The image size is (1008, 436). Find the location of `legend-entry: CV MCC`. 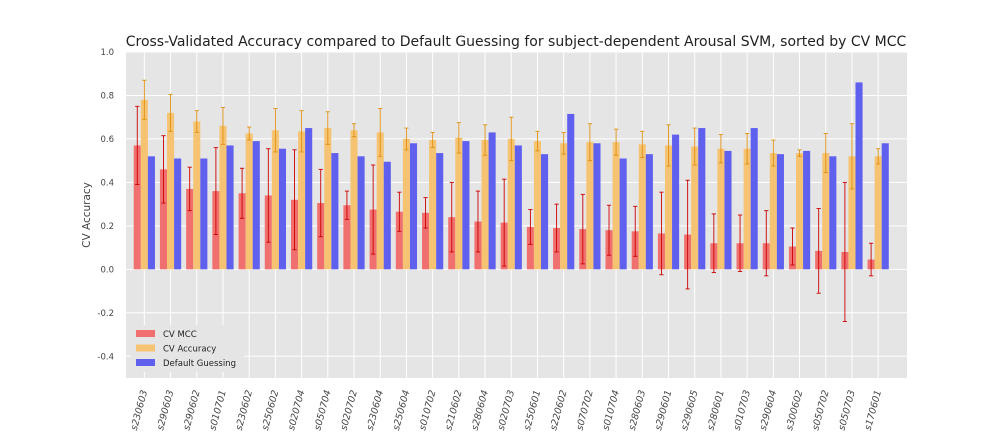

legend-entry: CV MCC is located at coordinates (180, 335).